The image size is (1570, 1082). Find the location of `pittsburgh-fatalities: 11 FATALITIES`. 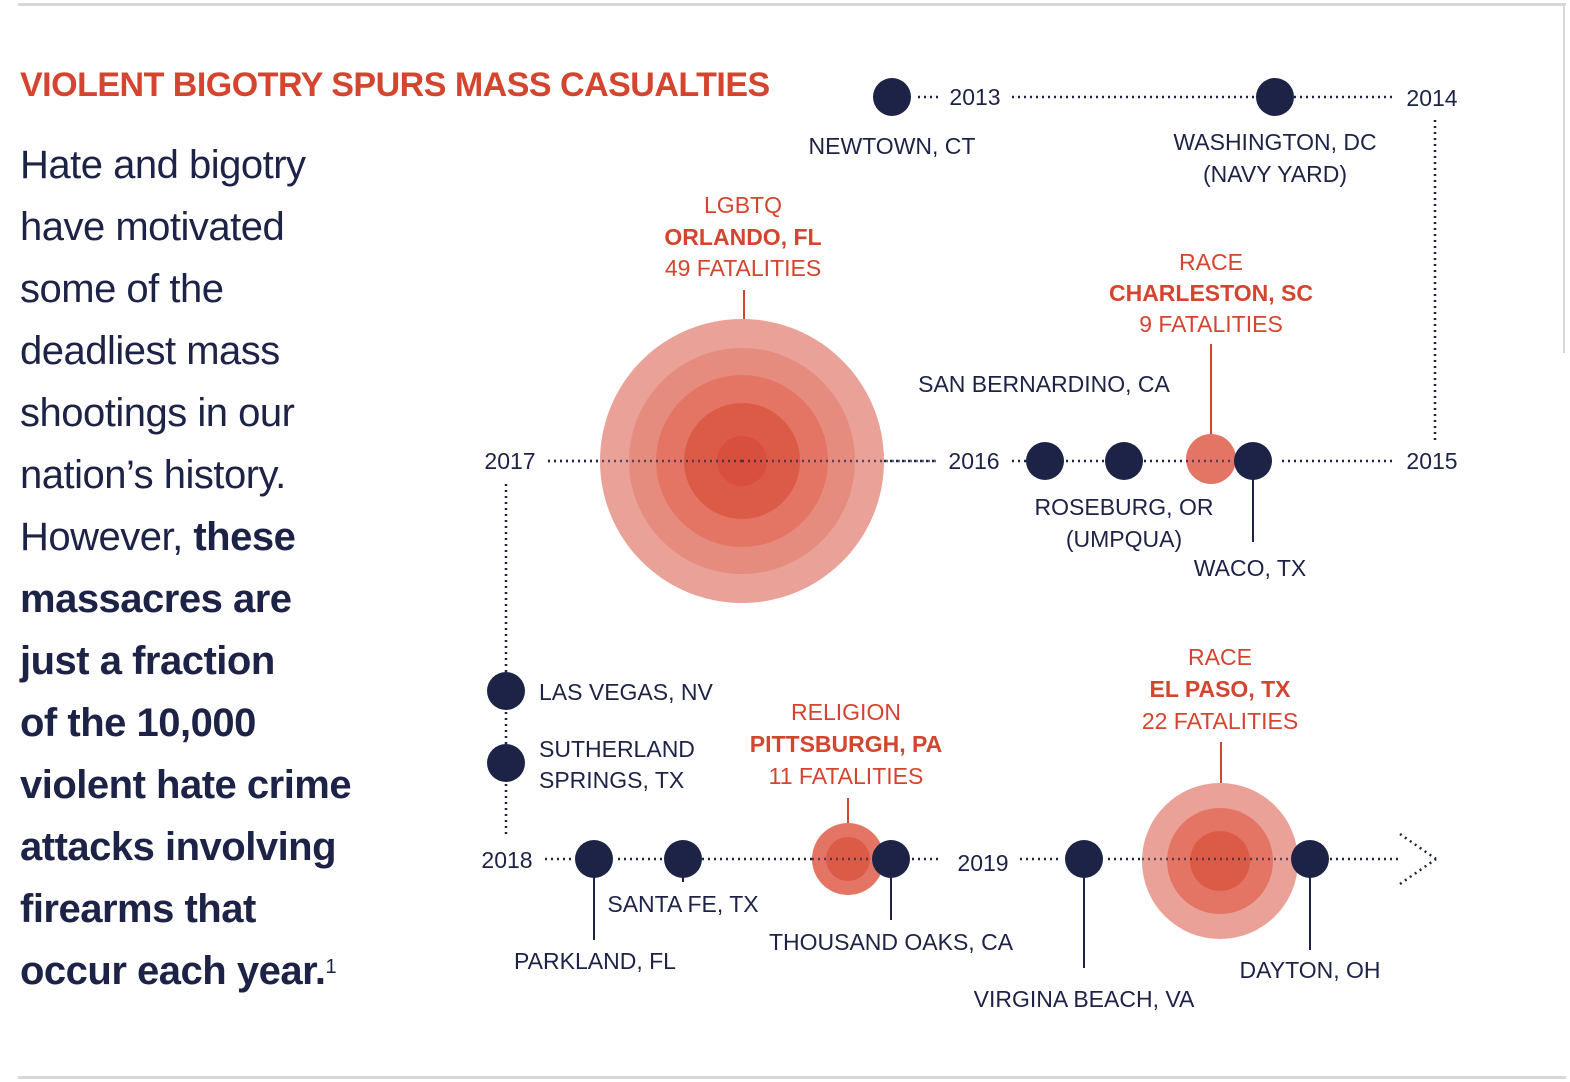

pittsburgh-fatalities: 11 FATALITIES is located at coordinates (846, 776).